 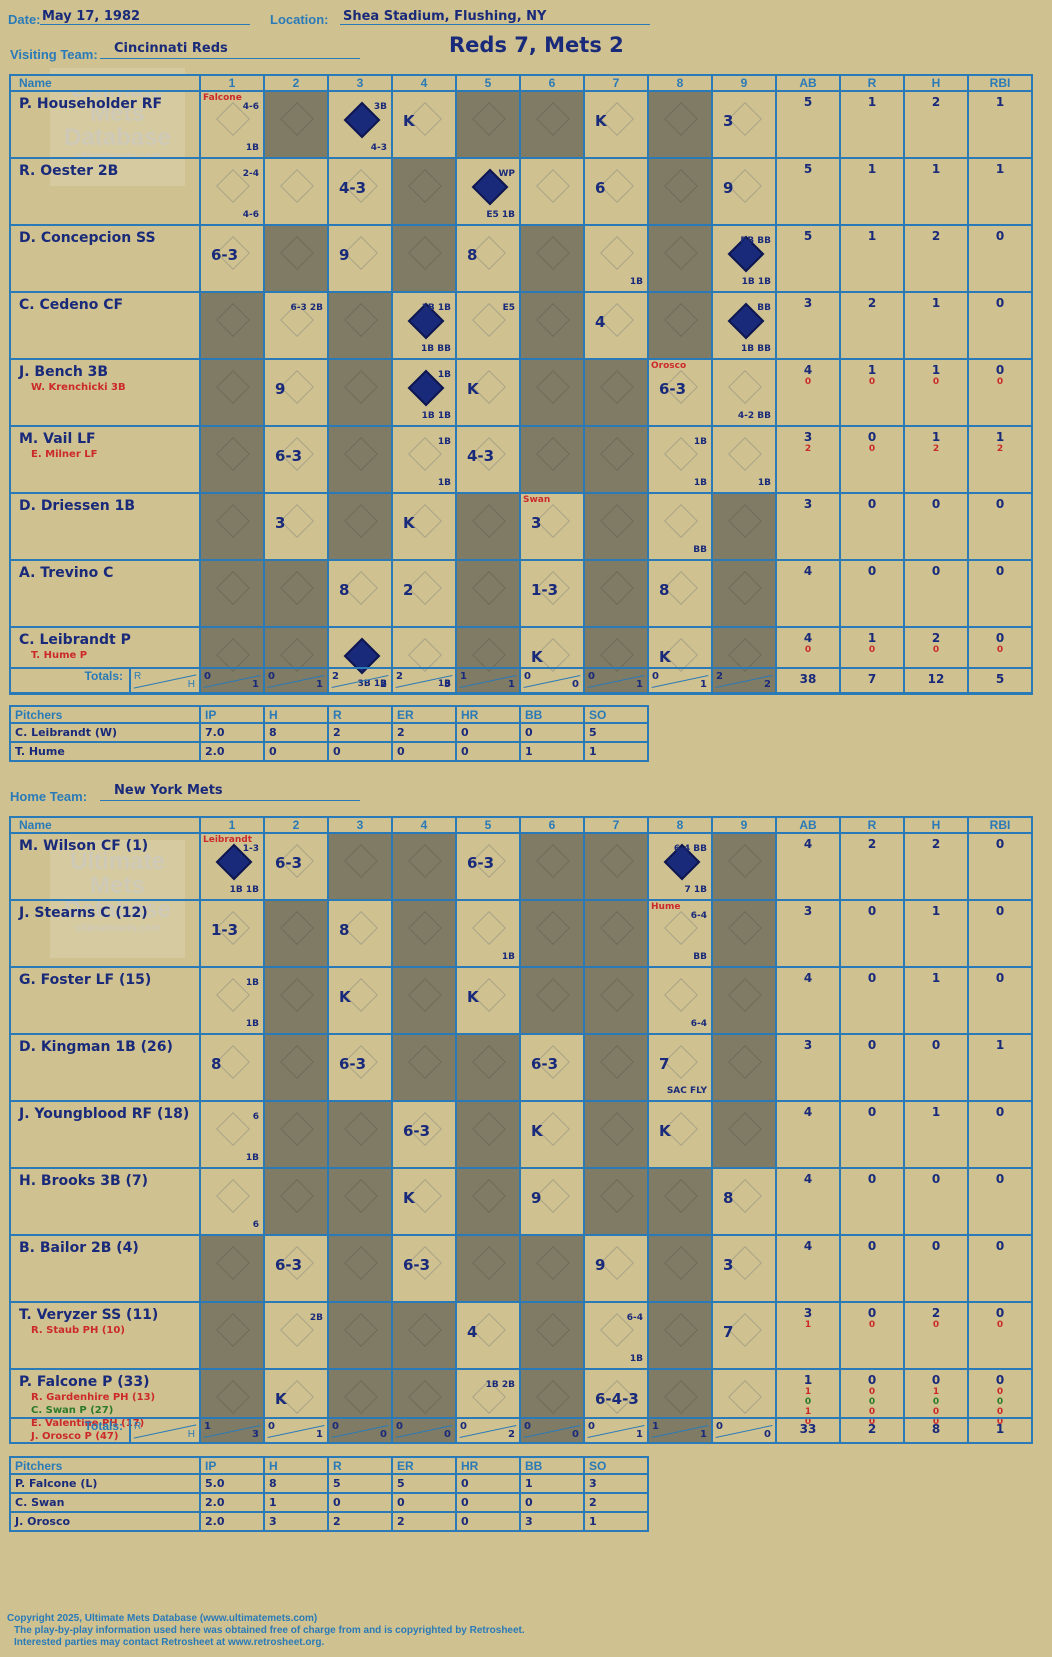 What do you see at coordinates (521, 1067) in the screenshot?
I see `player-row: D. Kingman 1B (26) 8 6-3 6-3 7 SAC FLY 3 0 0 1` at bounding box center [521, 1067].